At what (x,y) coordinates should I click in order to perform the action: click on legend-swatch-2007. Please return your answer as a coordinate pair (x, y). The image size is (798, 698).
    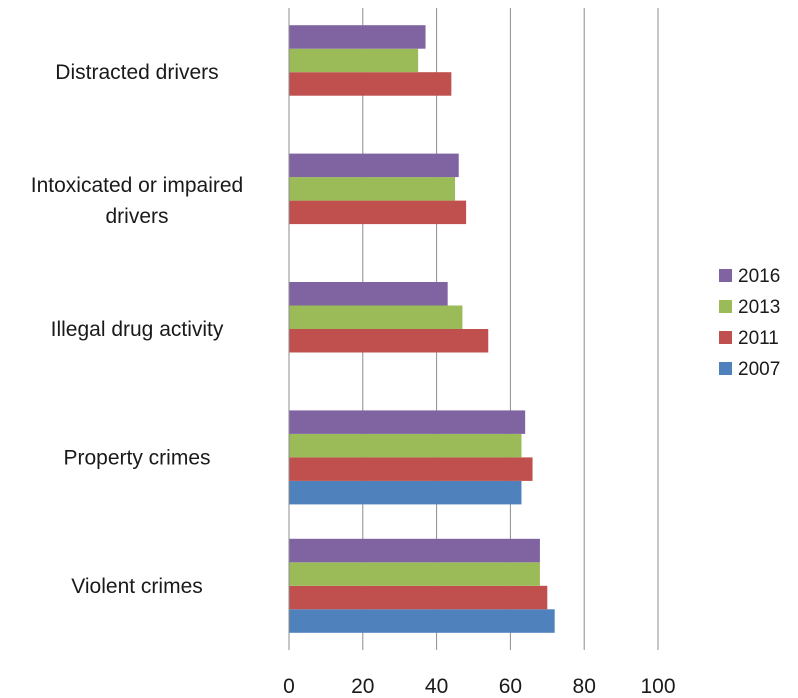
    Looking at the image, I should click on (725, 368).